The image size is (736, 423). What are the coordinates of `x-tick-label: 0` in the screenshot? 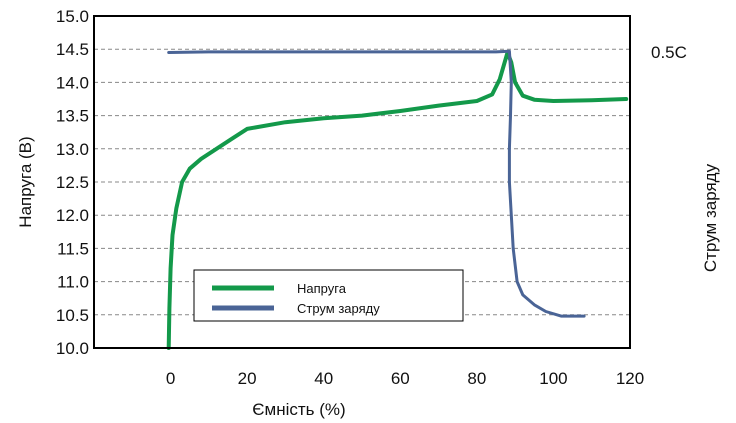 It's located at (170, 378).